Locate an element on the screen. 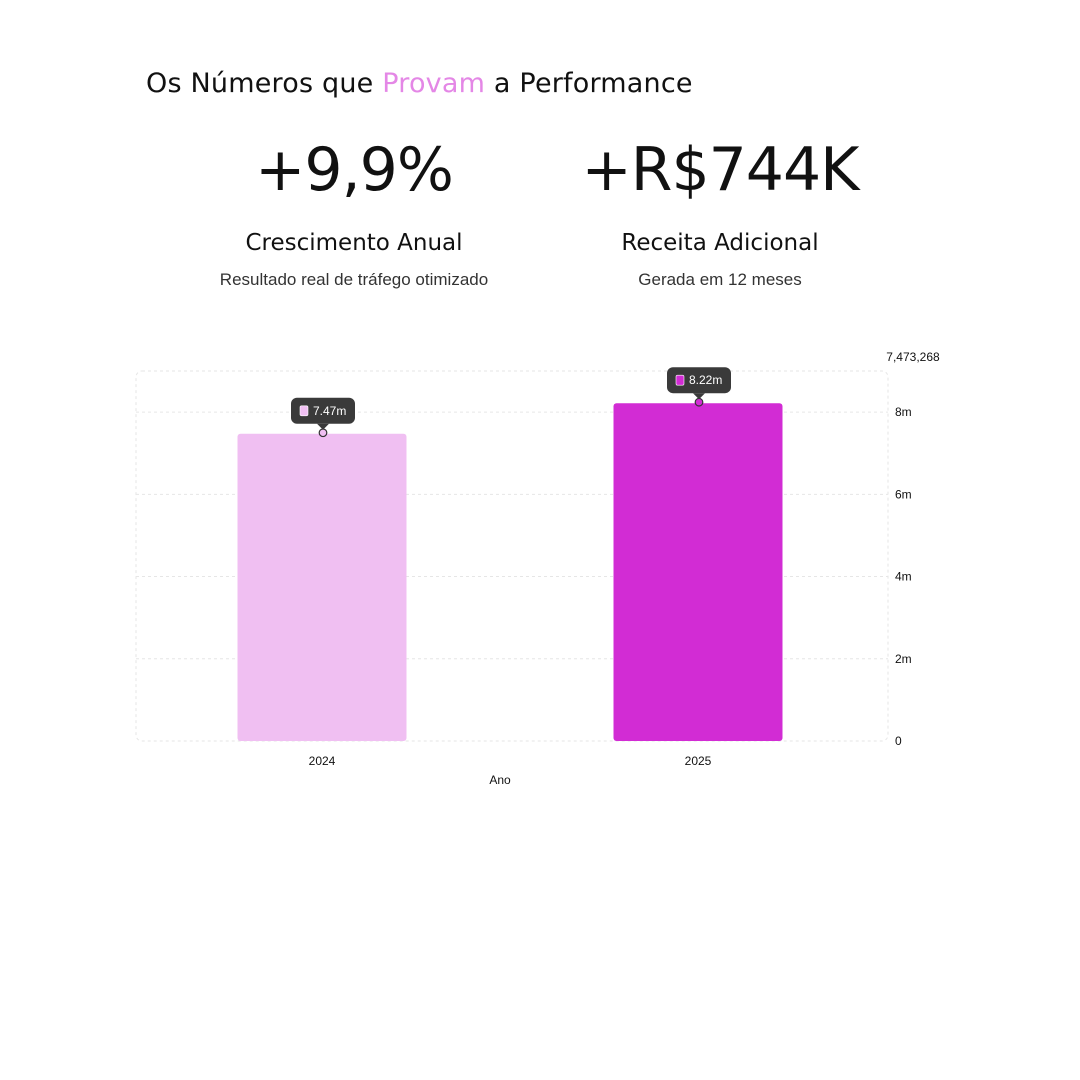  bar-2025 is located at coordinates (698, 572).